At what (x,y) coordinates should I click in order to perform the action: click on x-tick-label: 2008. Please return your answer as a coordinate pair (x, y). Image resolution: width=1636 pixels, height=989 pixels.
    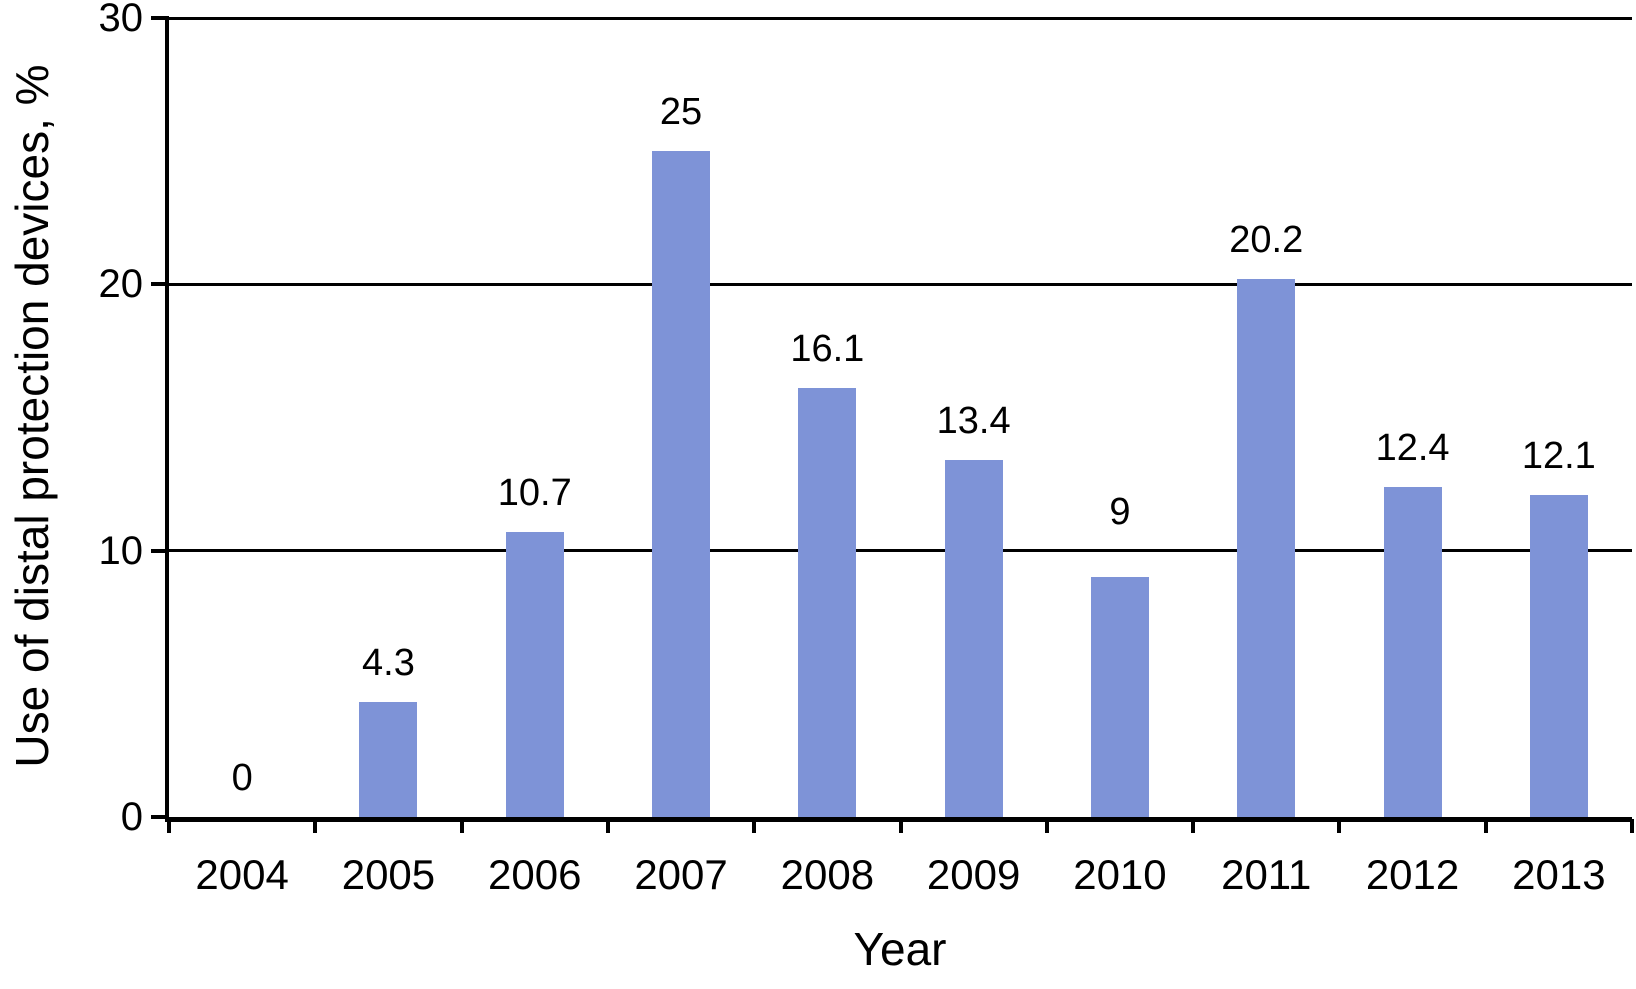
    Looking at the image, I should click on (827, 874).